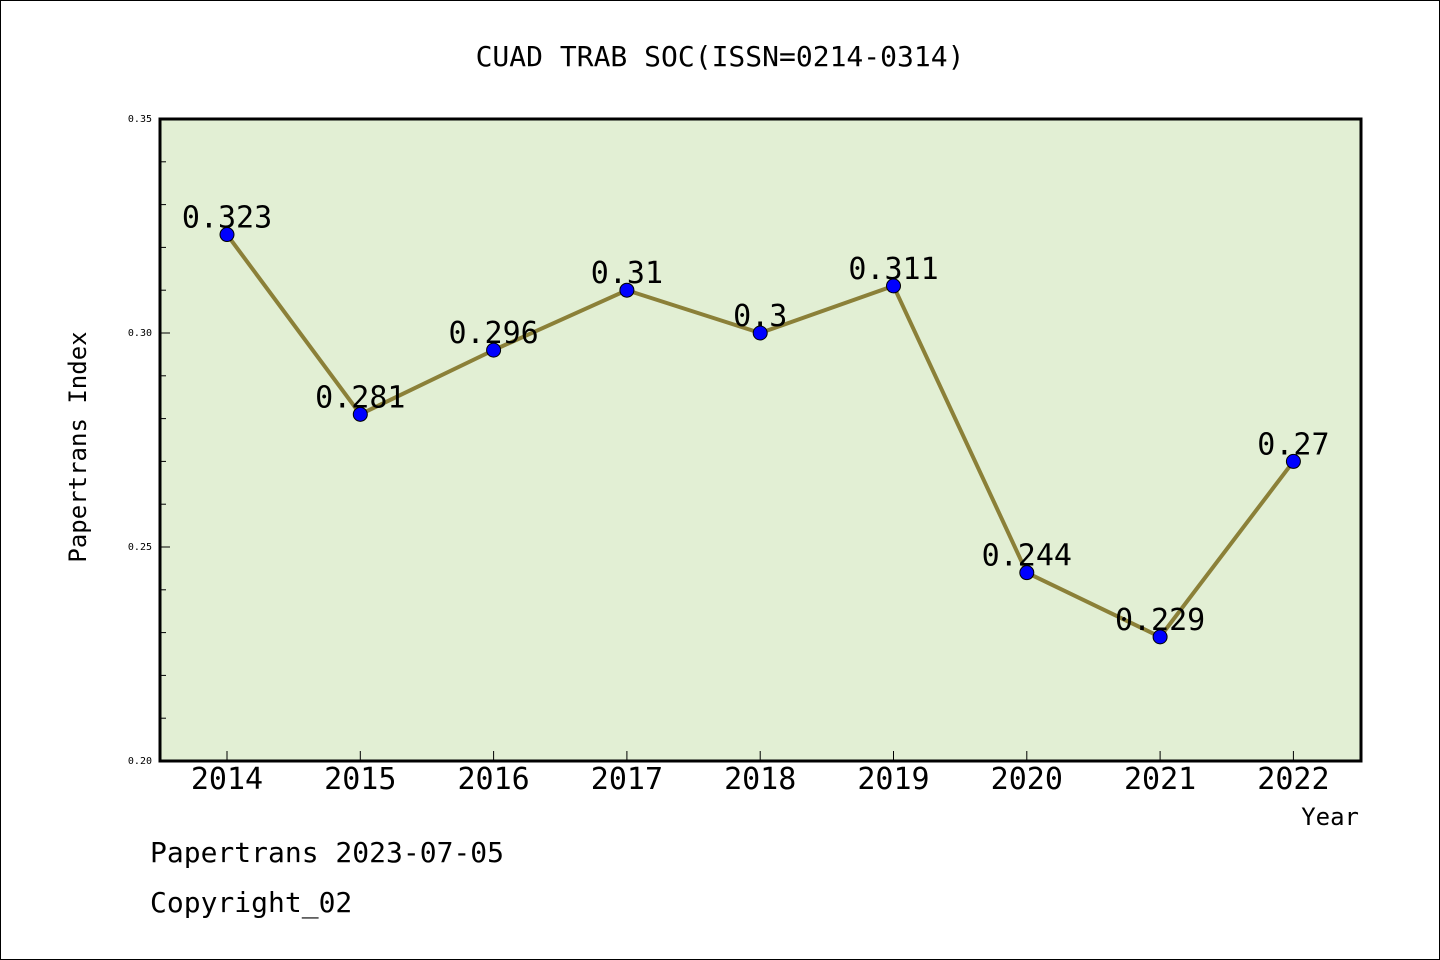  What do you see at coordinates (251, 902) in the screenshot?
I see `footer-copyright: Copyright_02` at bounding box center [251, 902].